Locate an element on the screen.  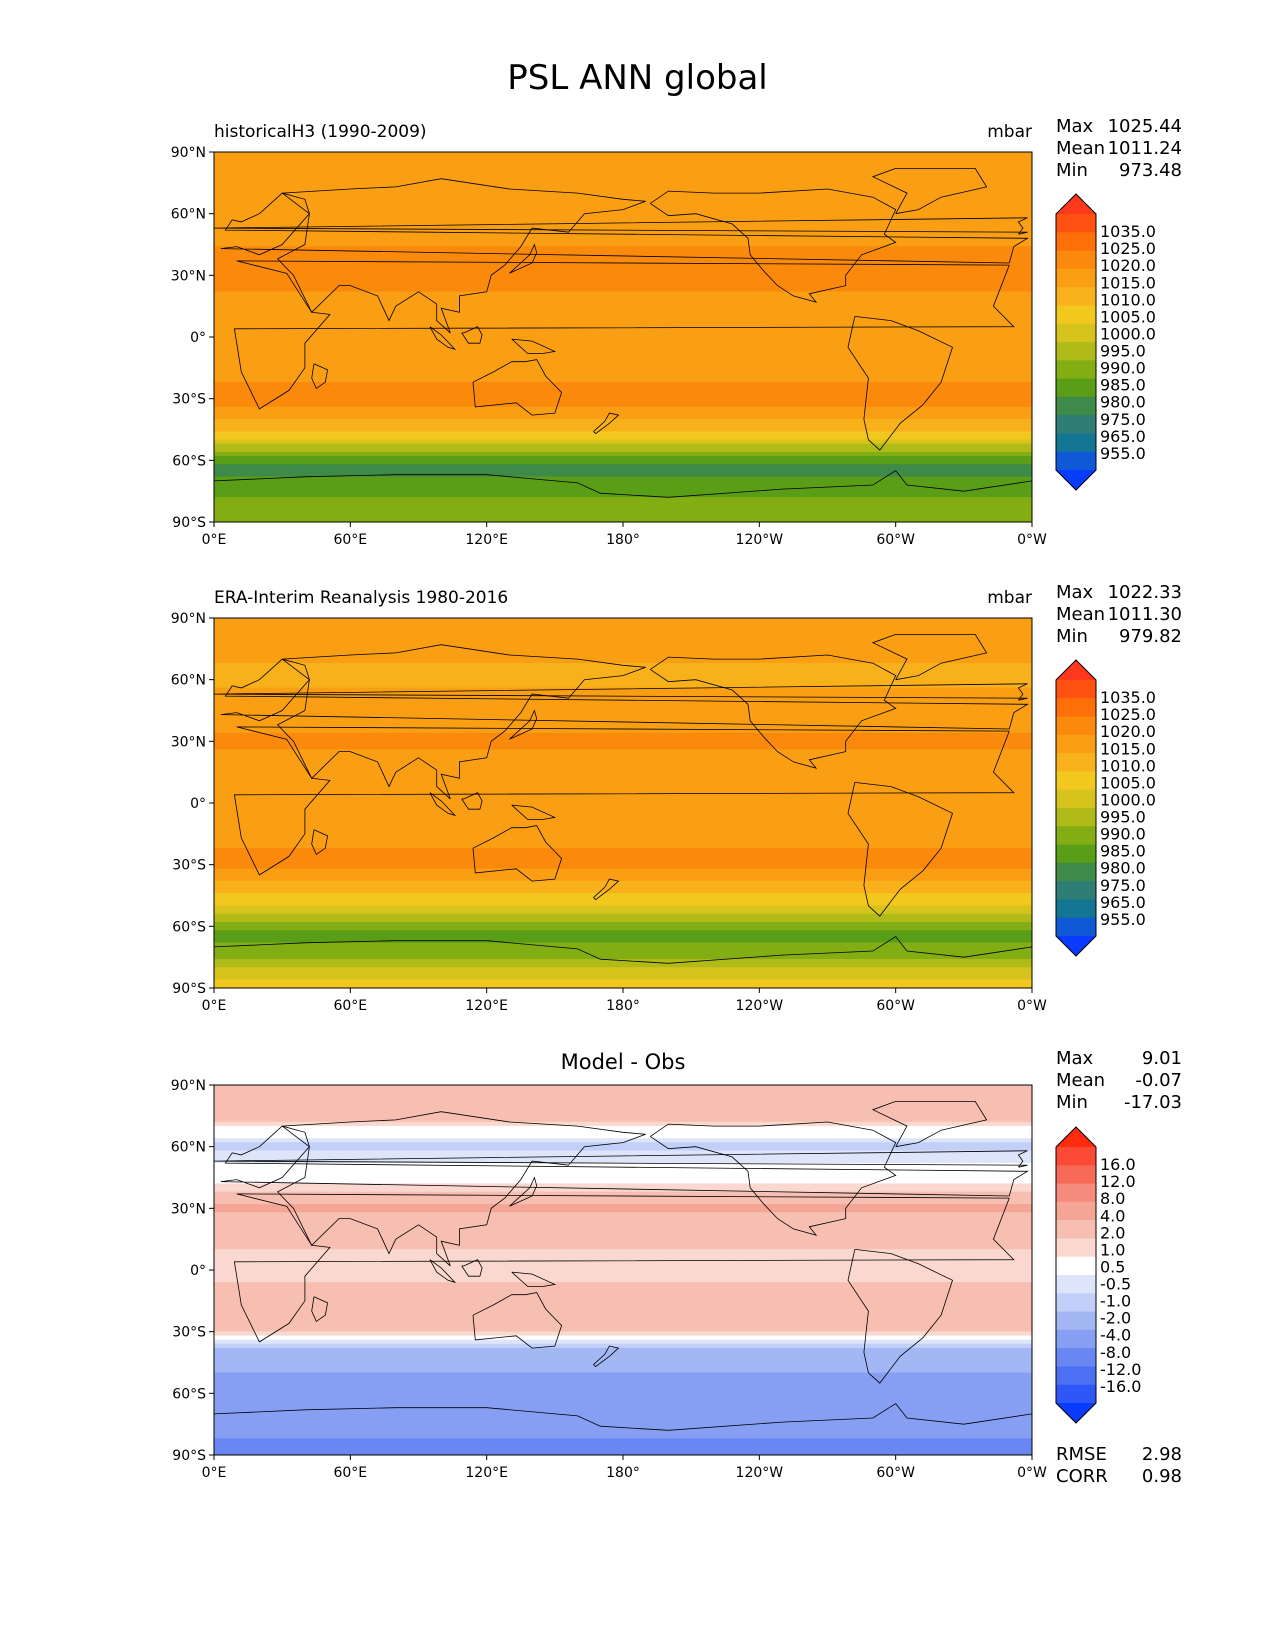
y-tick-label: 30°S is located at coordinates (189, 1333).